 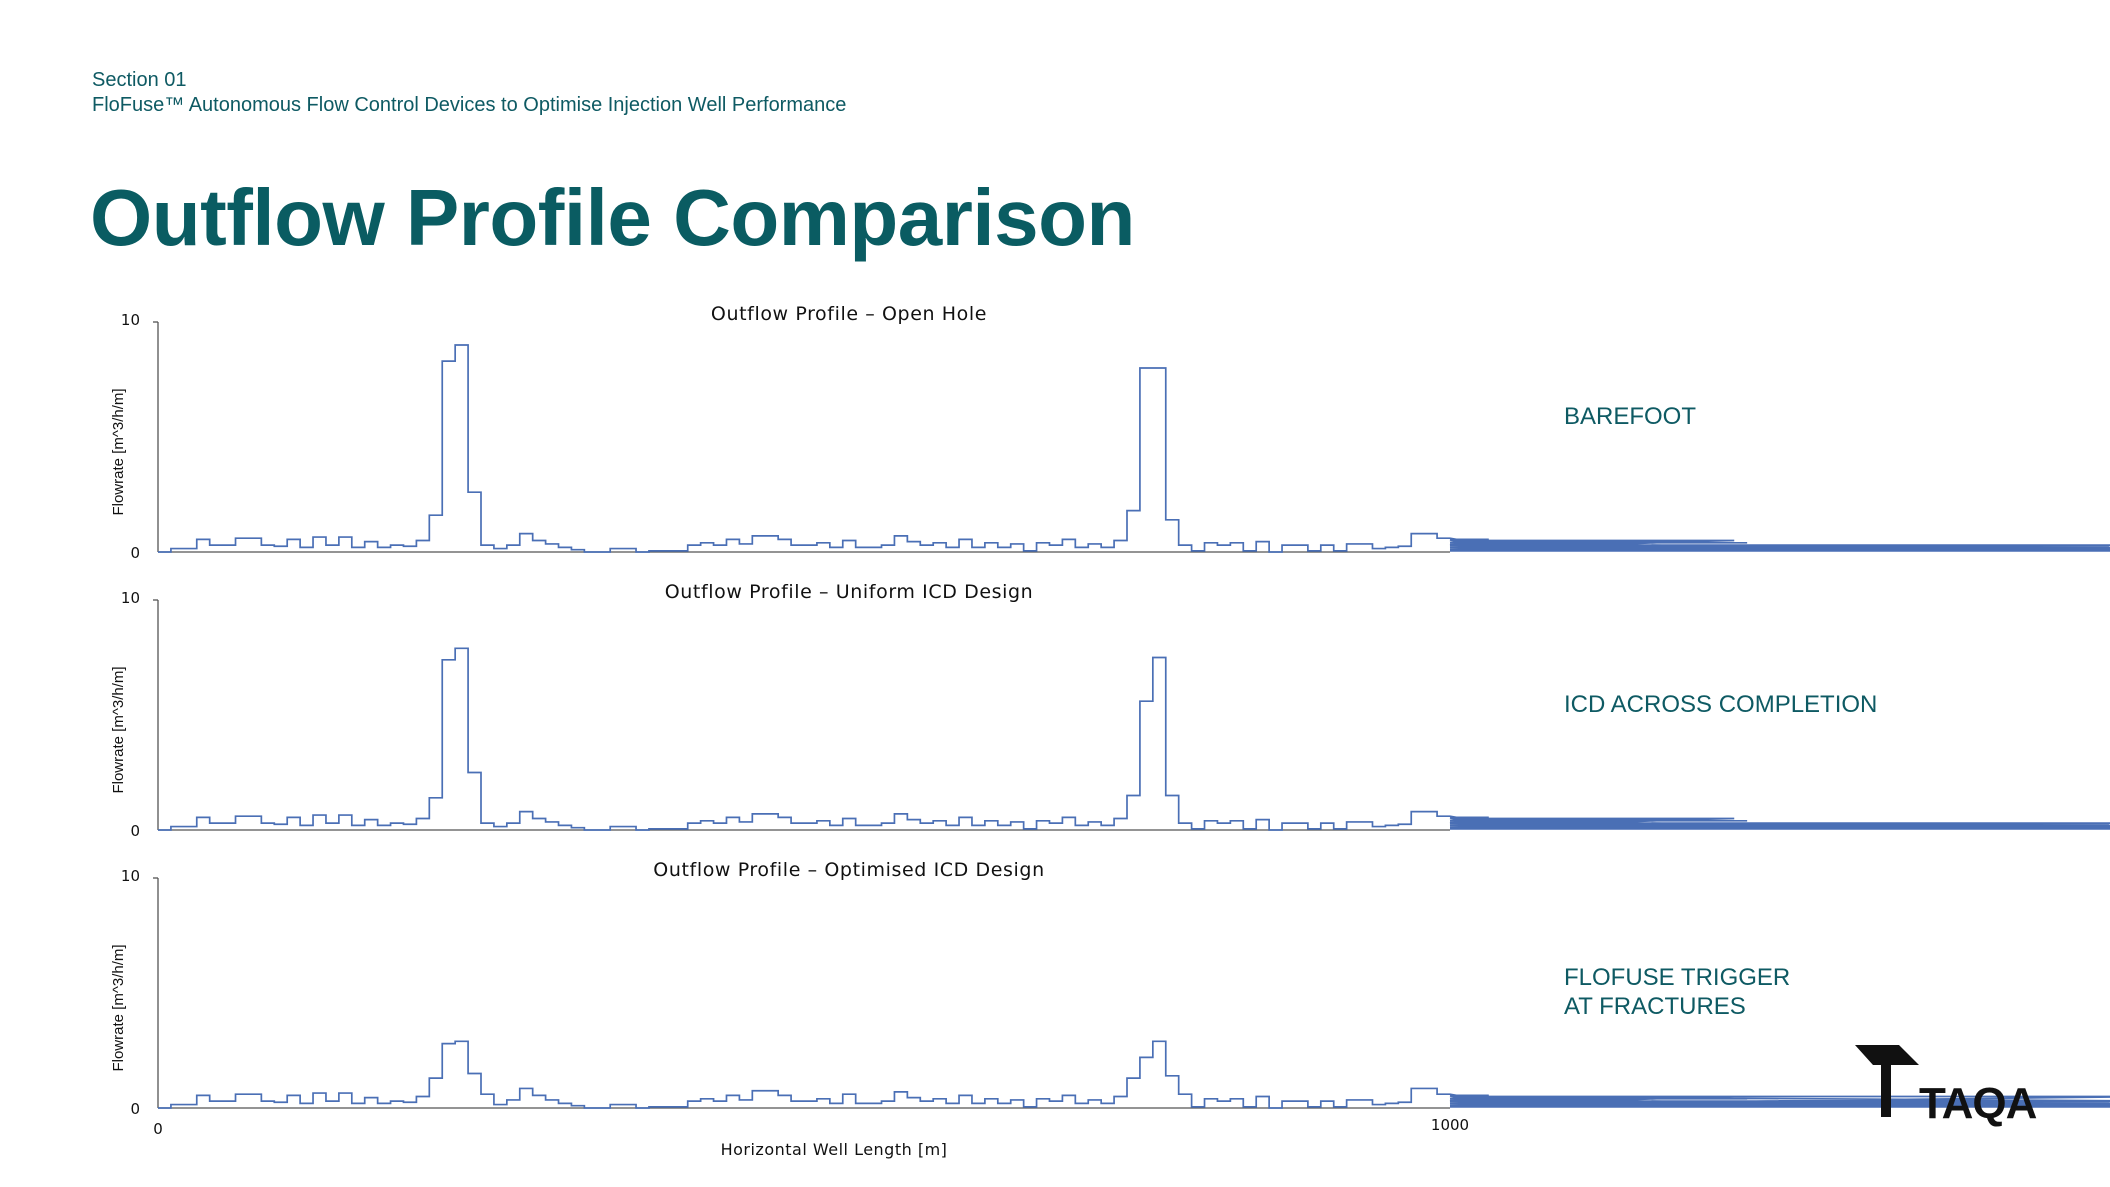 I want to click on chart-title-1: Outflow Profile – Open Hole, so click(x=849, y=314).